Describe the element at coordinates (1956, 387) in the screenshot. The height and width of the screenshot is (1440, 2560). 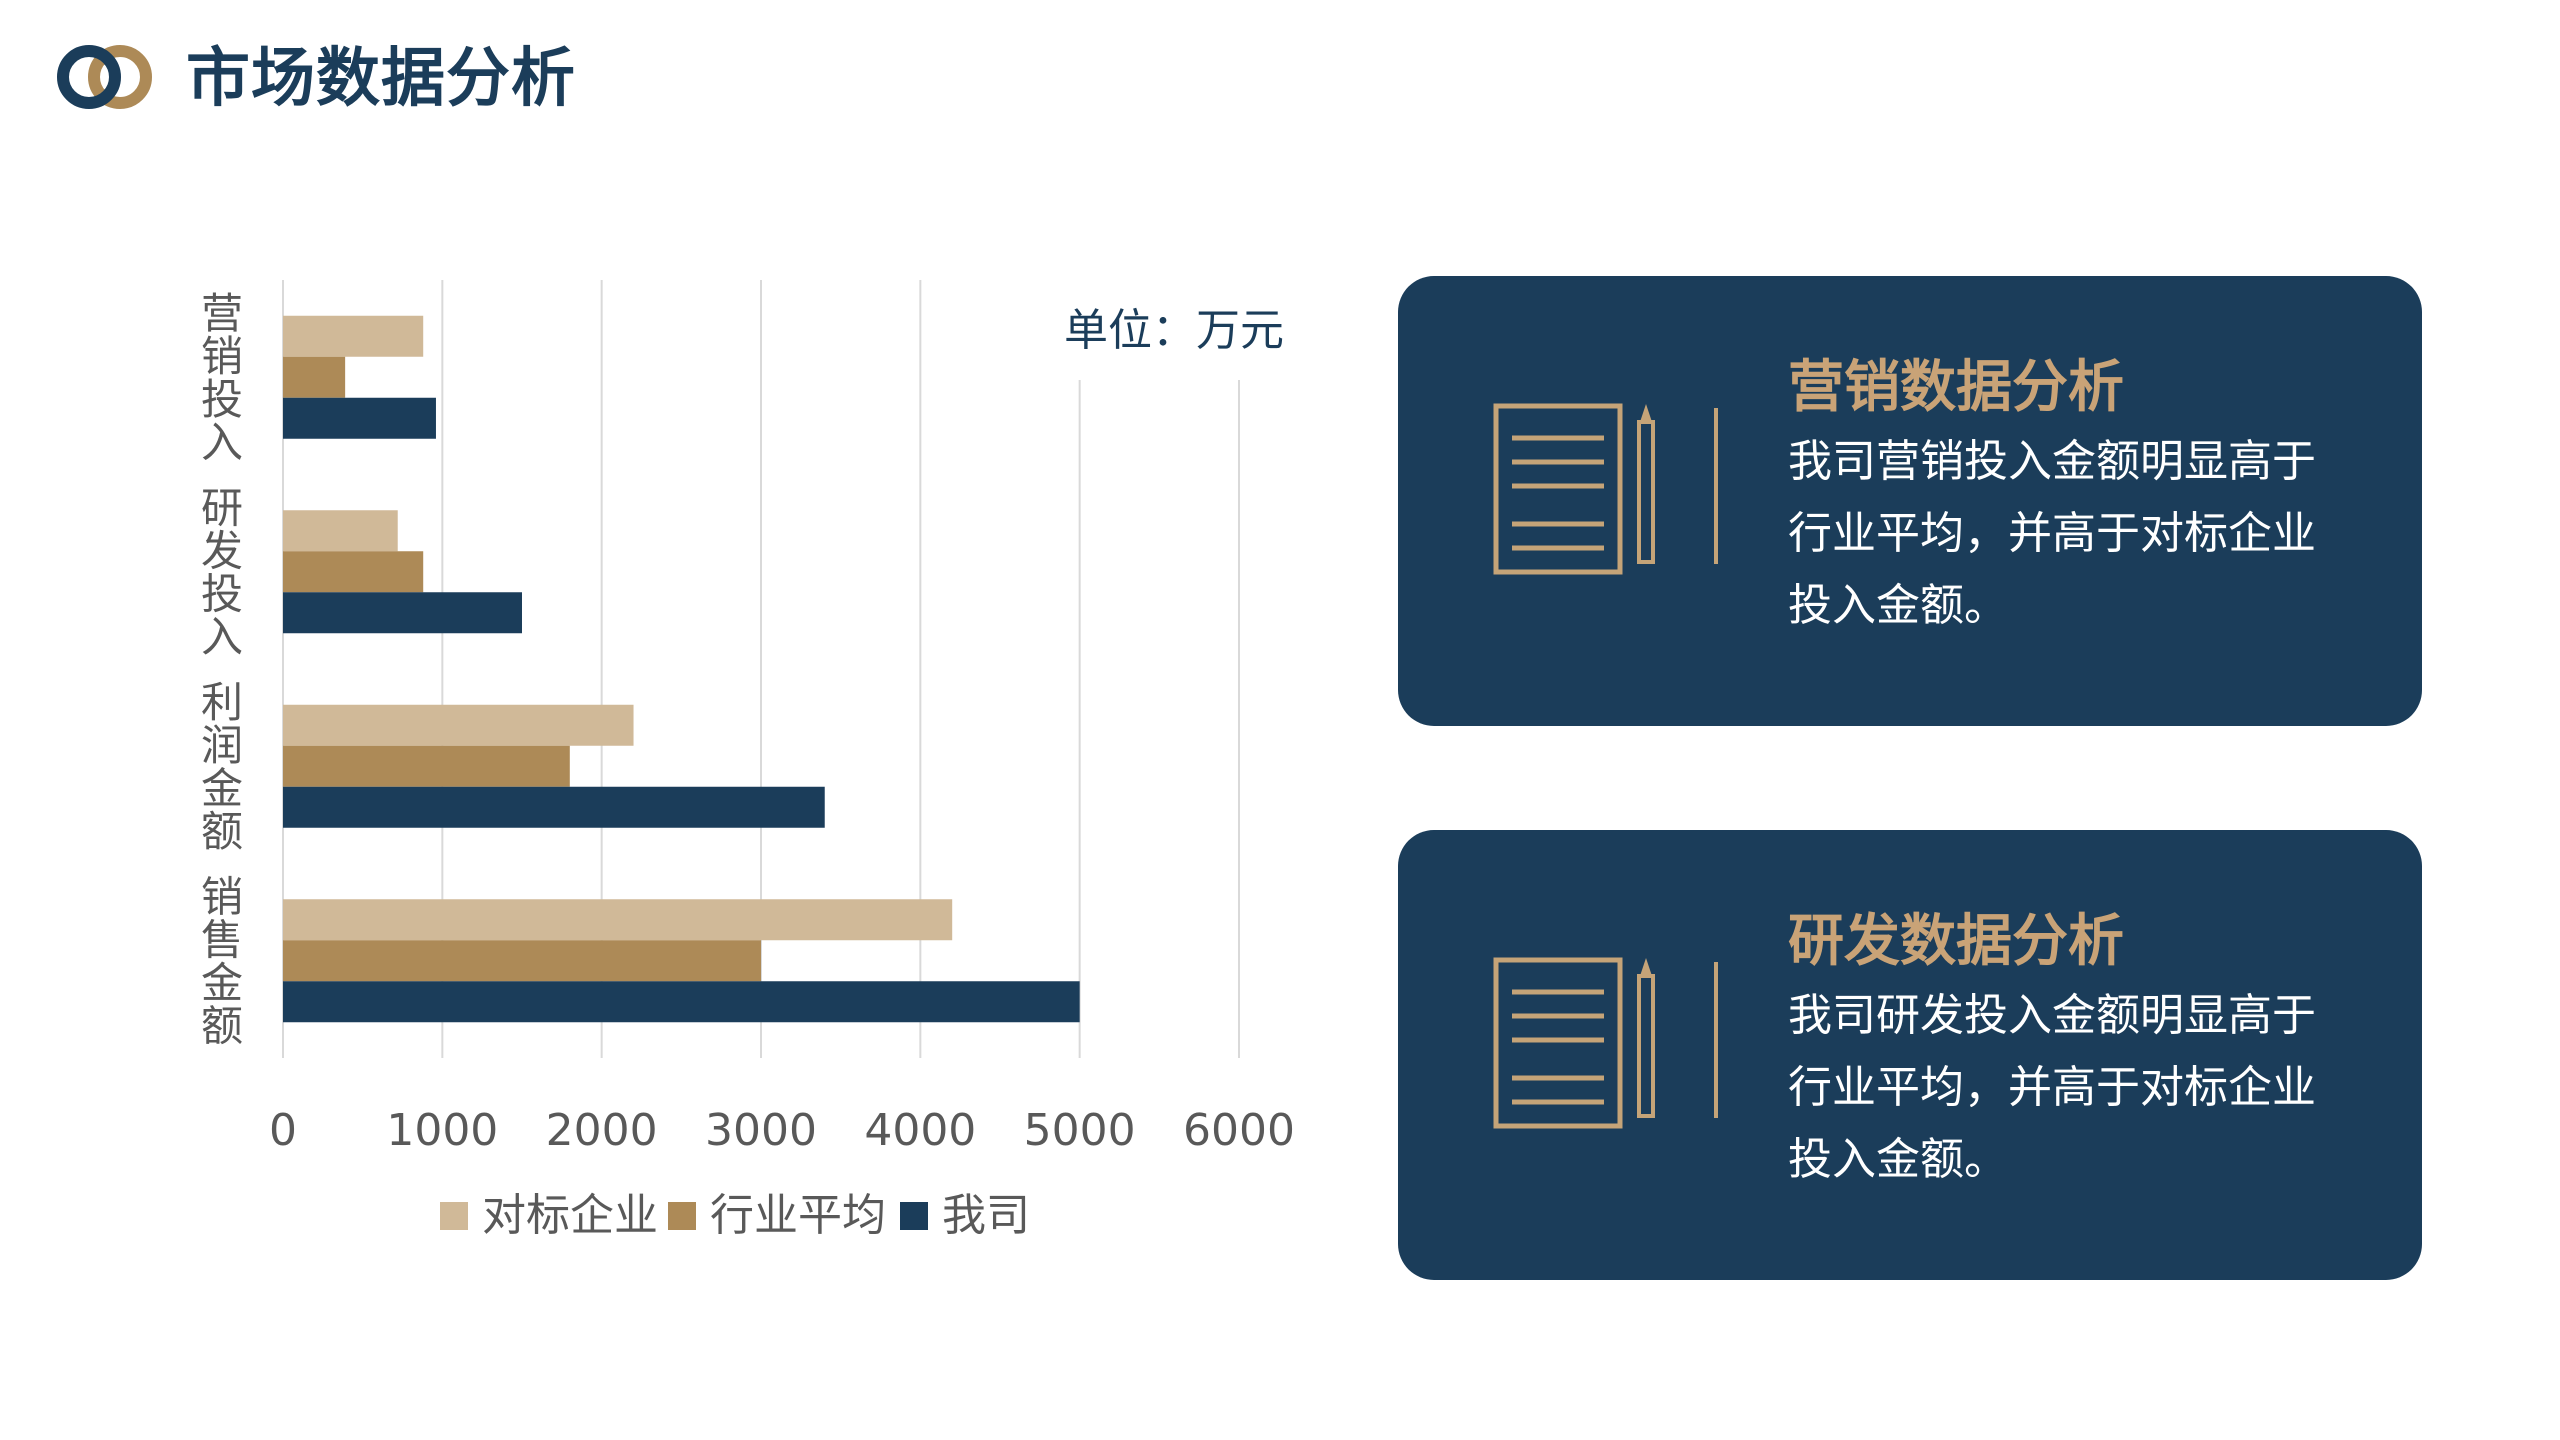
I see `card-title: 营销数据分析` at that location.